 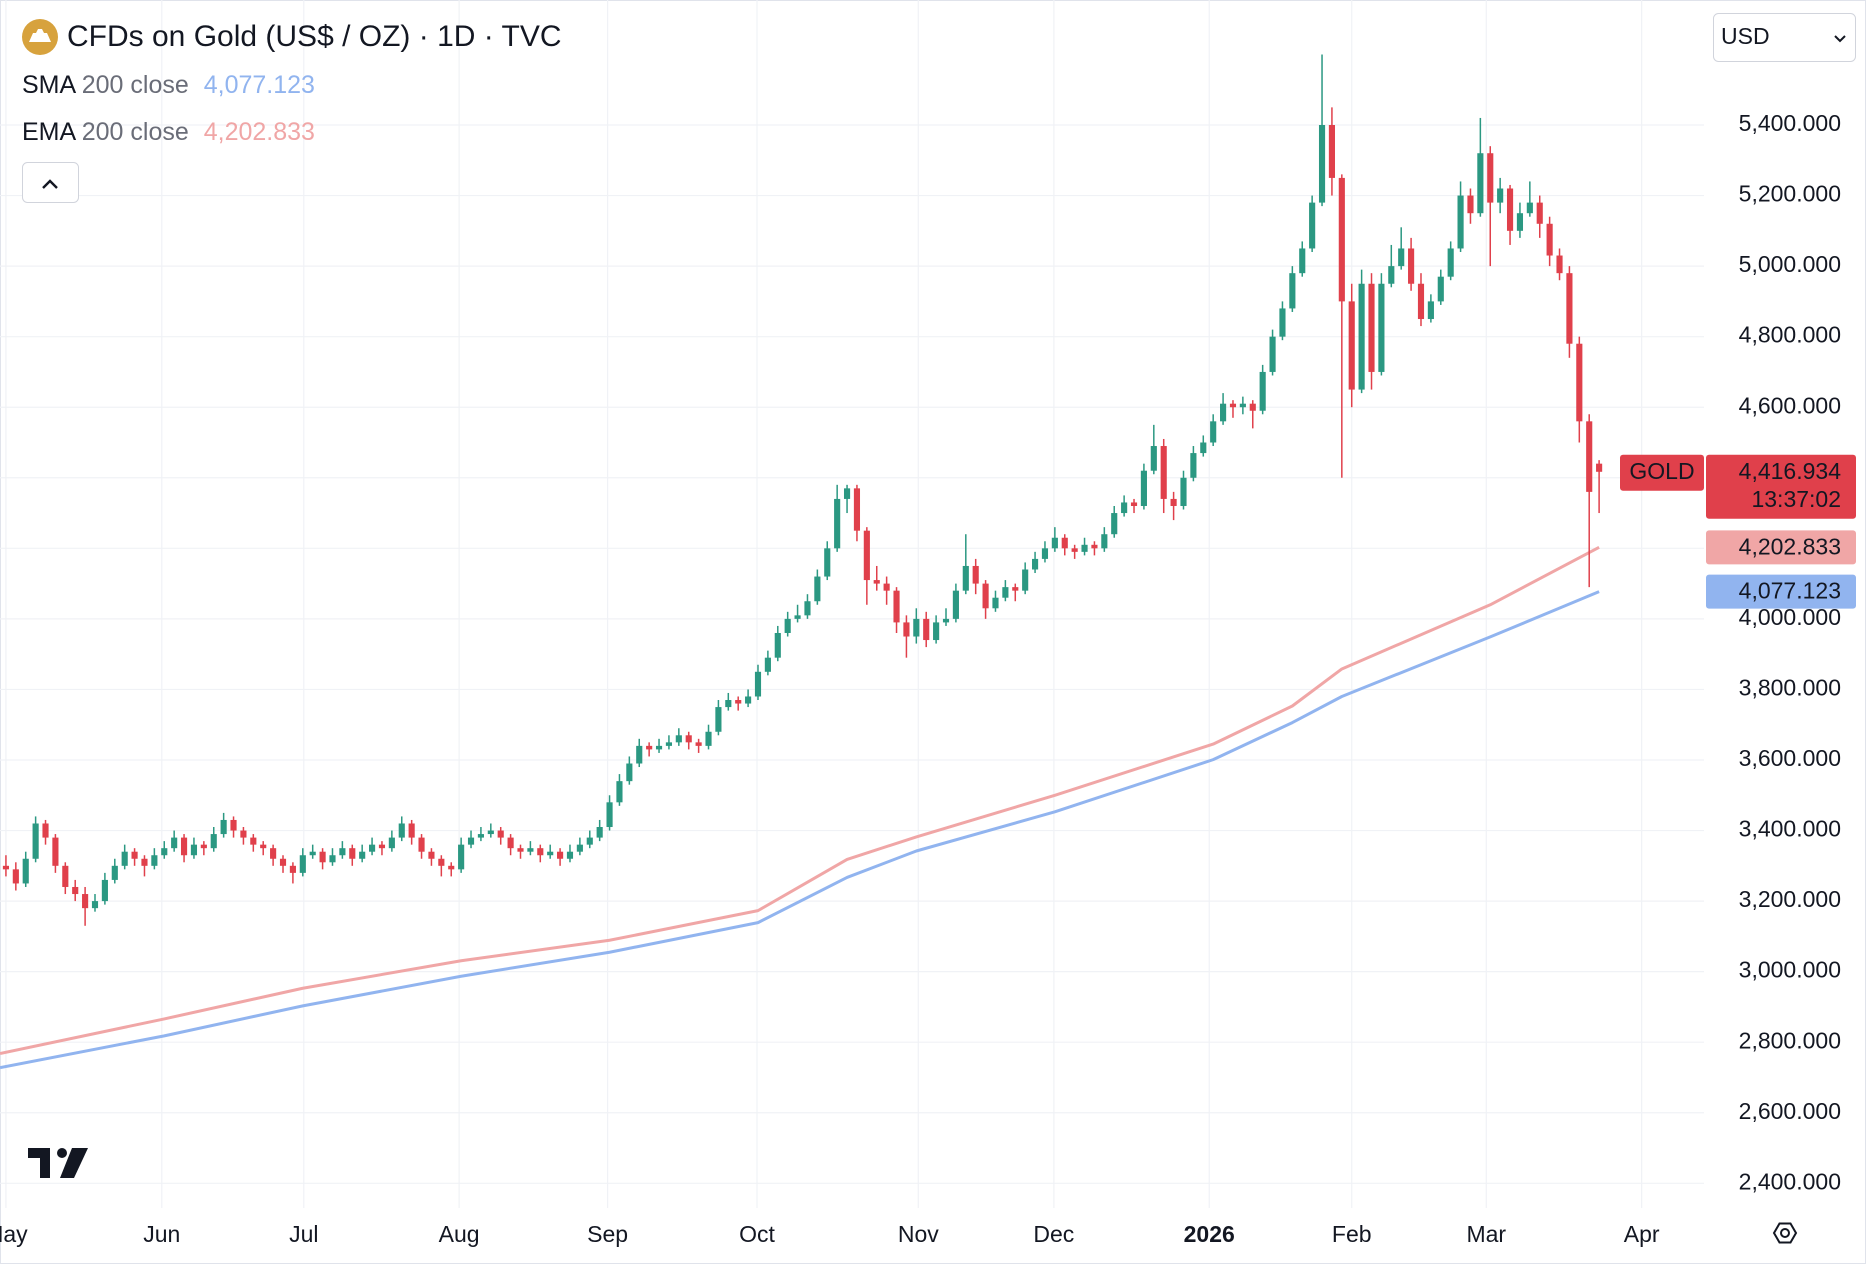 I want to click on x-tick-label: Oct, so click(x=757, y=1234).